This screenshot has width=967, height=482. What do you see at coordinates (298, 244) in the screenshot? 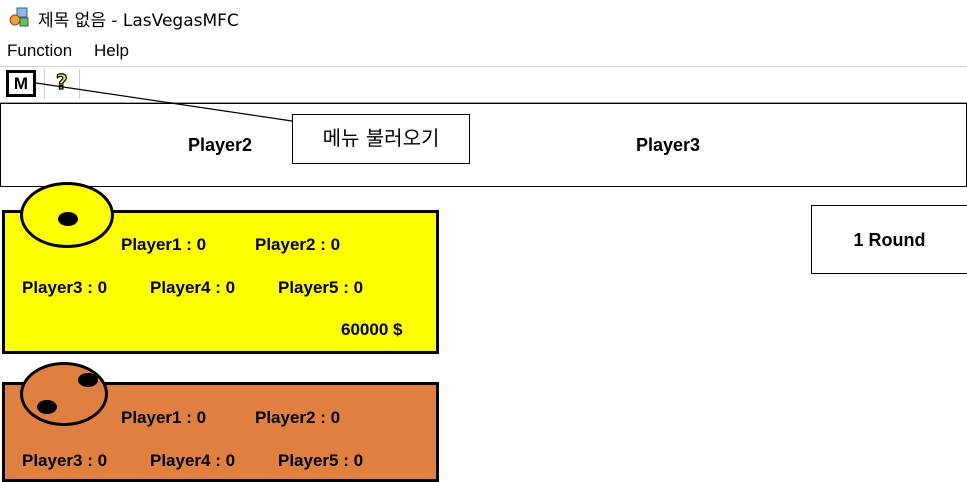
I see `card1-player2-score: Player2 : 0` at bounding box center [298, 244].